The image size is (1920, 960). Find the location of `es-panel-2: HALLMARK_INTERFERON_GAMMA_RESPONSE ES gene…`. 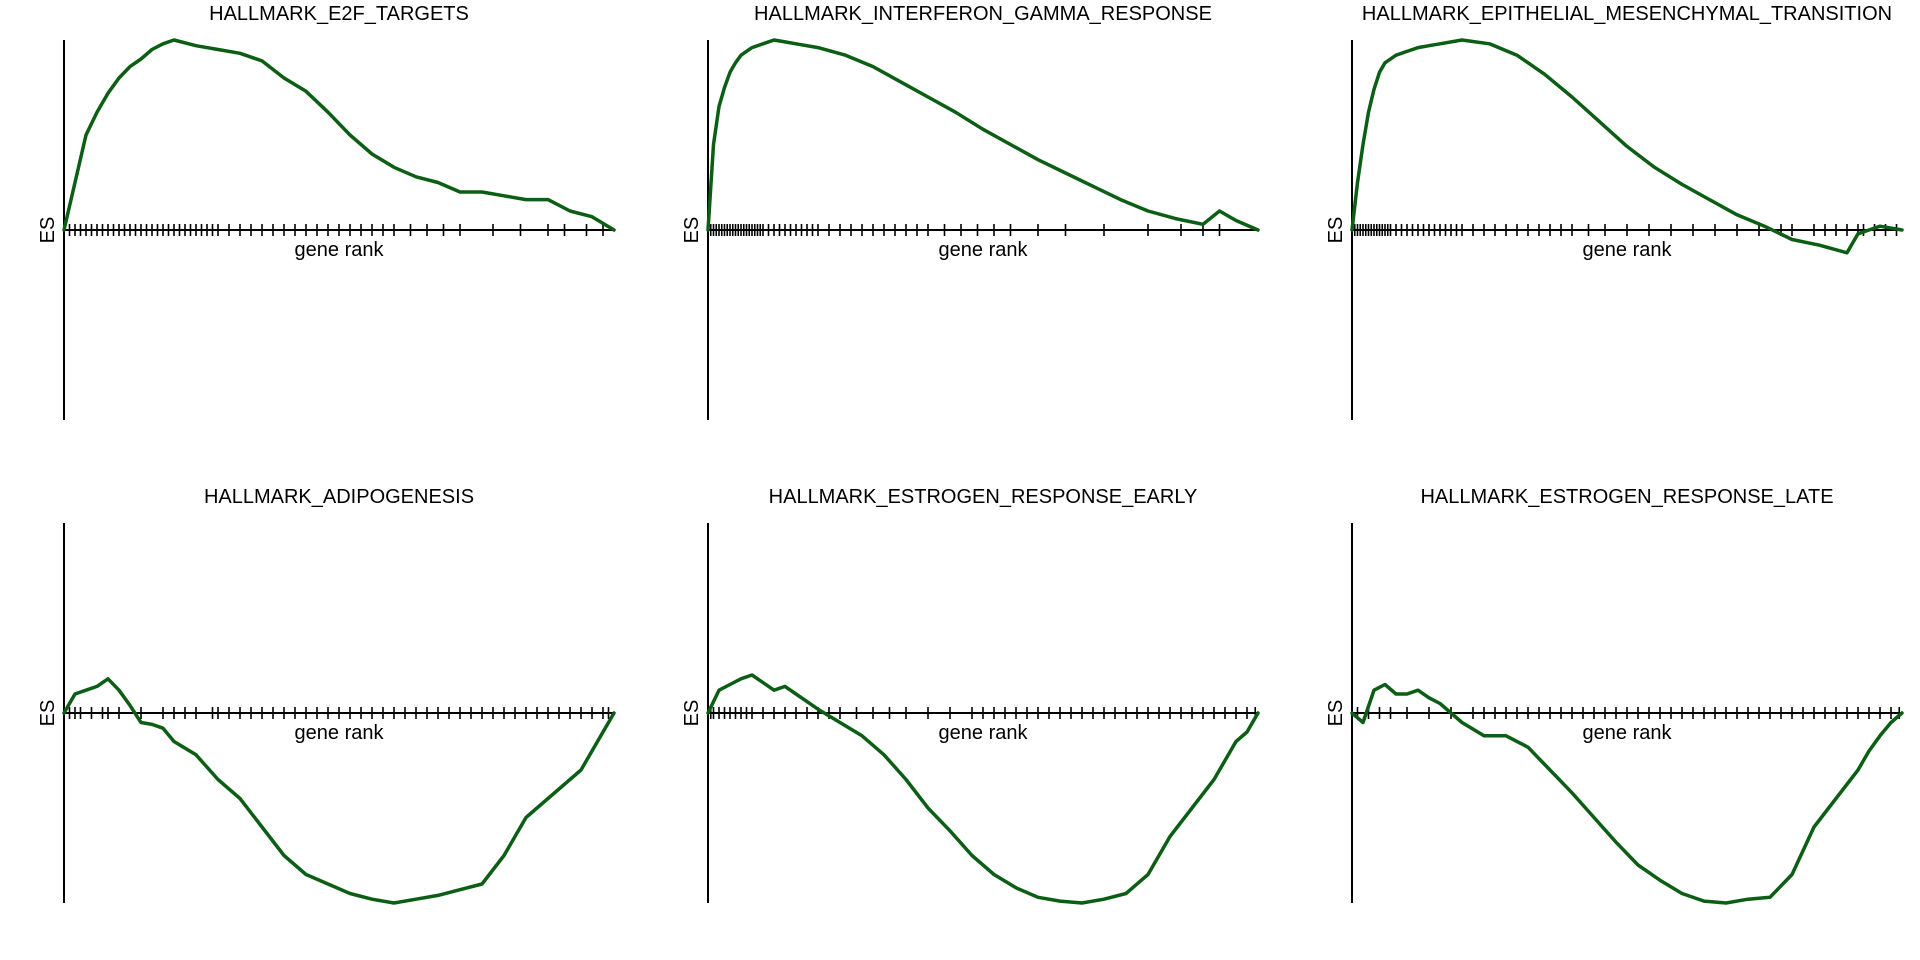

es-panel-2: HALLMARK_INTERFERON_GAMMA_RESPONSE ES gene… is located at coordinates (970, 211).